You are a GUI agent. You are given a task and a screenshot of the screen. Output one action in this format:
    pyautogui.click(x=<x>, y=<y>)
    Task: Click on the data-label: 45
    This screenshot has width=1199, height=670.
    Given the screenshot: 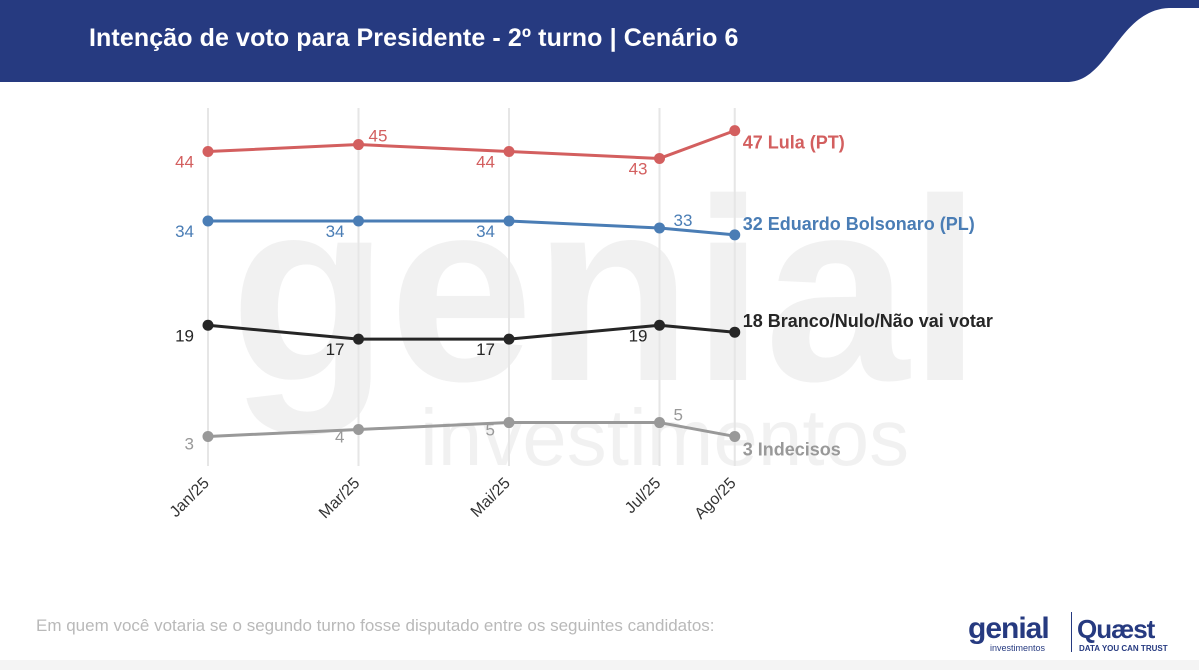 What is the action you would take?
    pyautogui.click(x=378, y=136)
    